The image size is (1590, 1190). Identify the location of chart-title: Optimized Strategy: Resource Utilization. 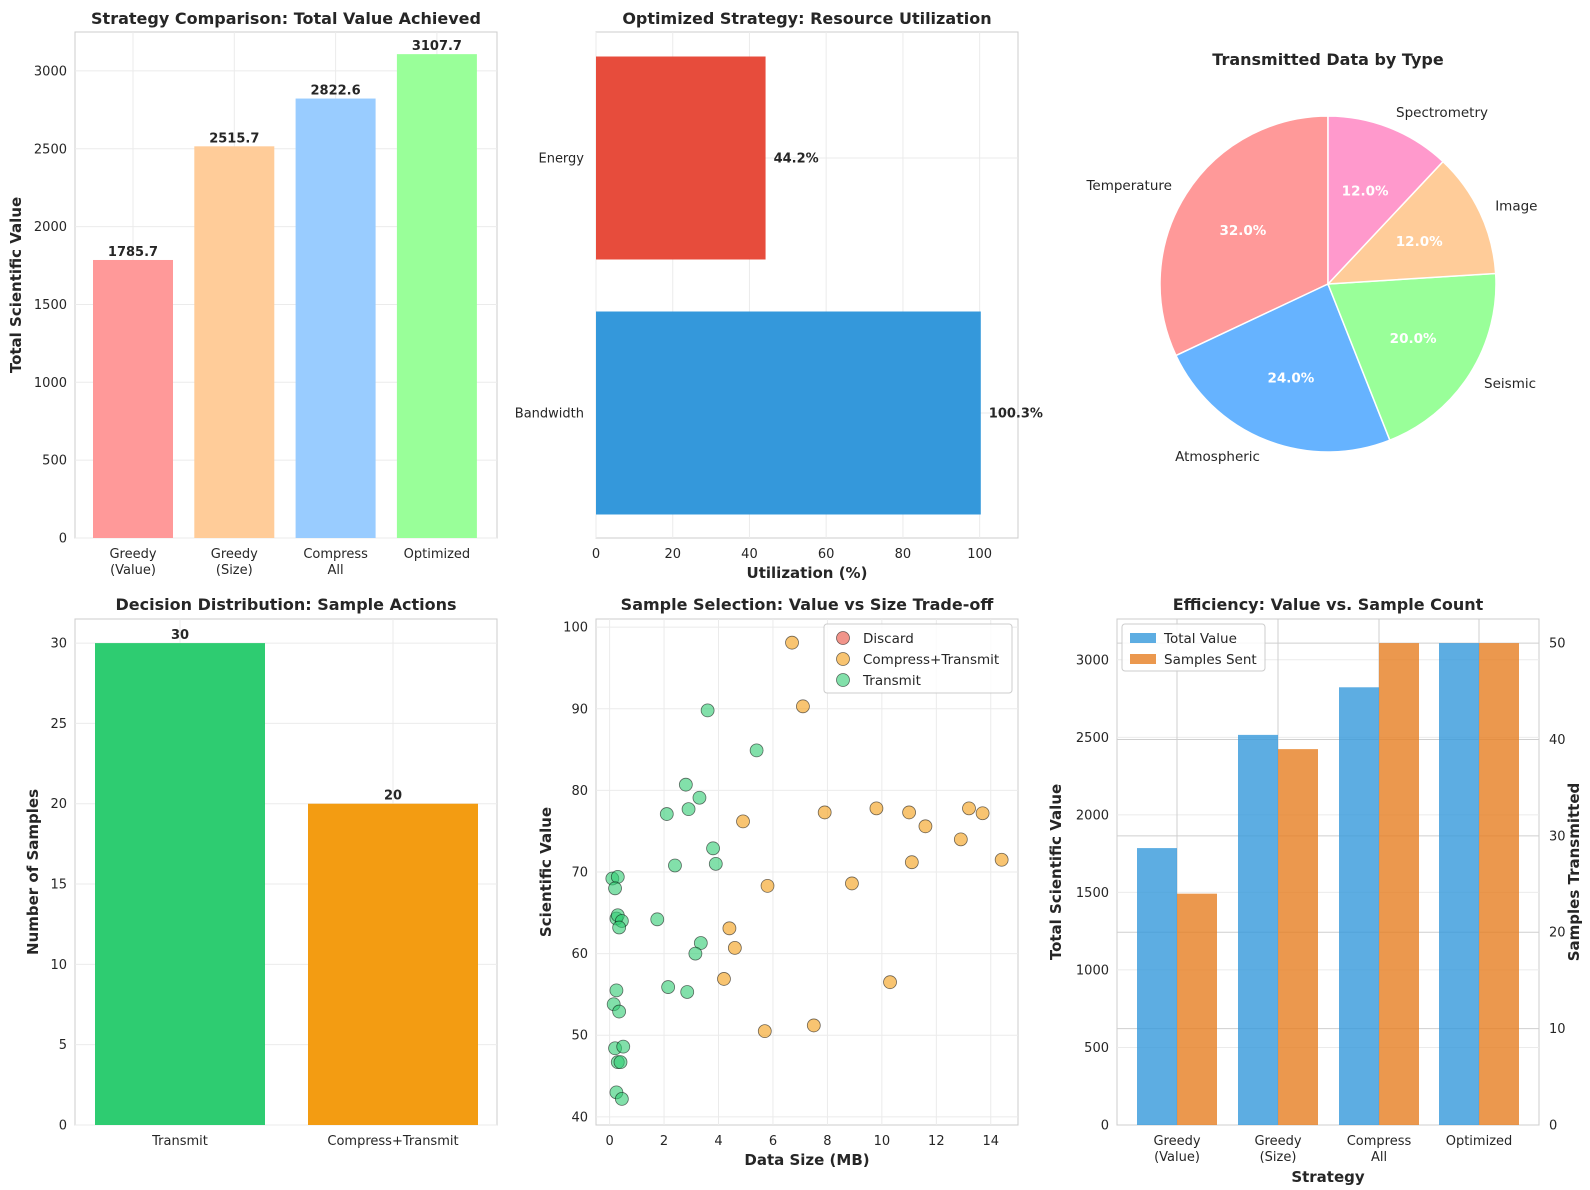
(806, 18).